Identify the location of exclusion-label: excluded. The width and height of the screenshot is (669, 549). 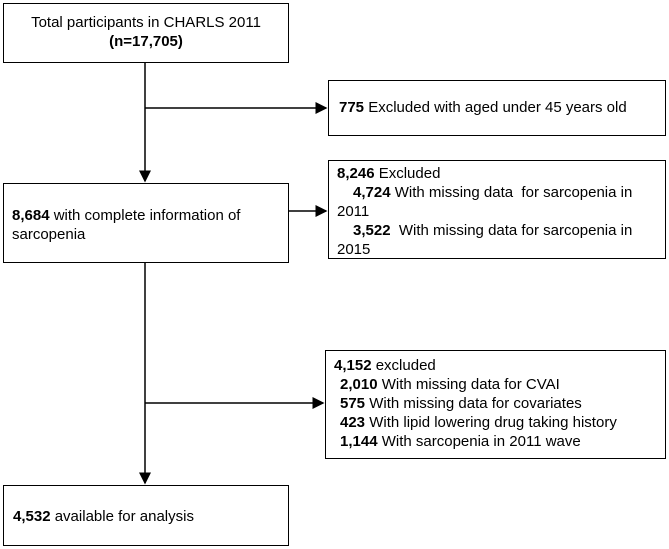
(403, 365).